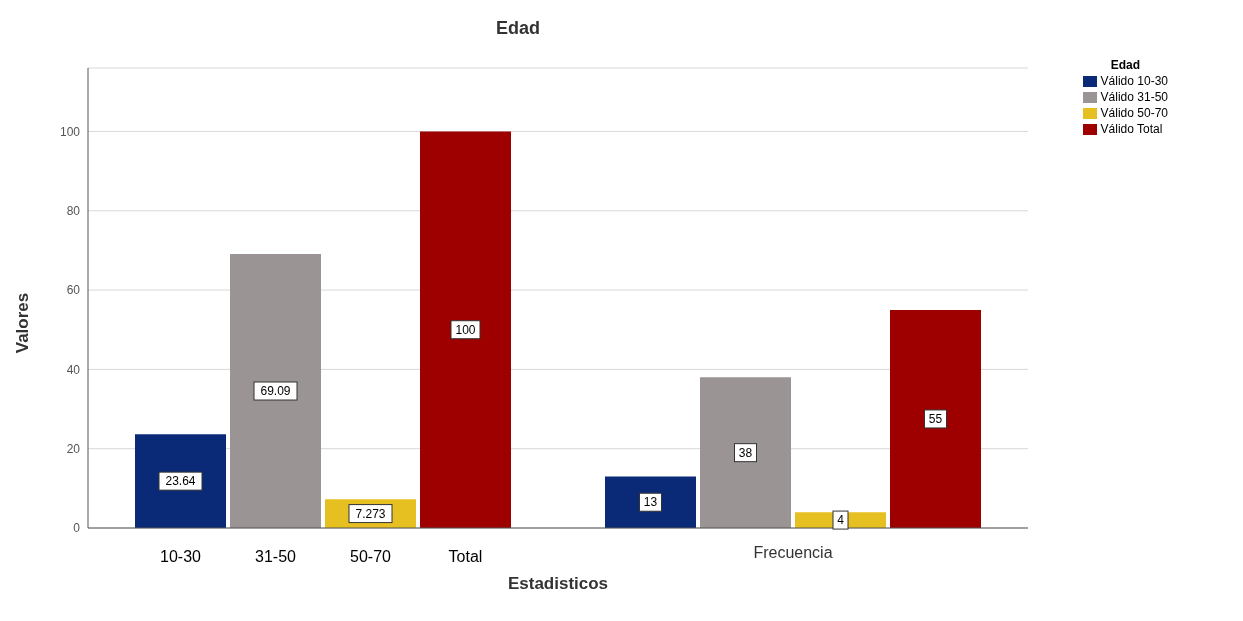 The width and height of the screenshot is (1243, 621). Describe the element at coordinates (181, 556) in the screenshot. I see `text: 10-30` at that location.